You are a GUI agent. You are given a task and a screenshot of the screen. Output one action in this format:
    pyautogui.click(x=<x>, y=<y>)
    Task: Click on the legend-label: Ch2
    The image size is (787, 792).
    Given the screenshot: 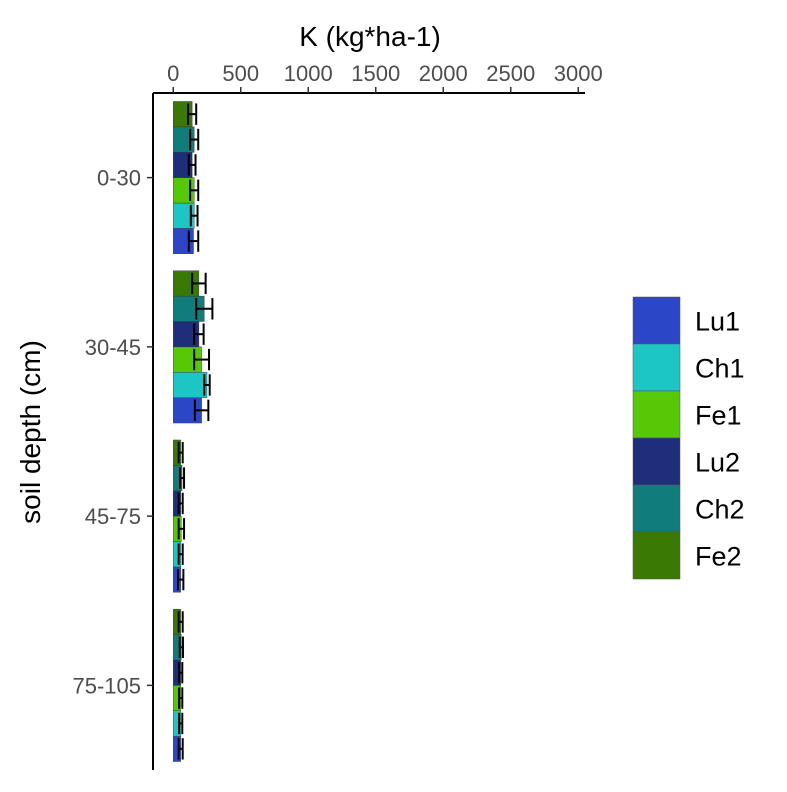 What is the action you would take?
    pyautogui.click(x=720, y=510)
    